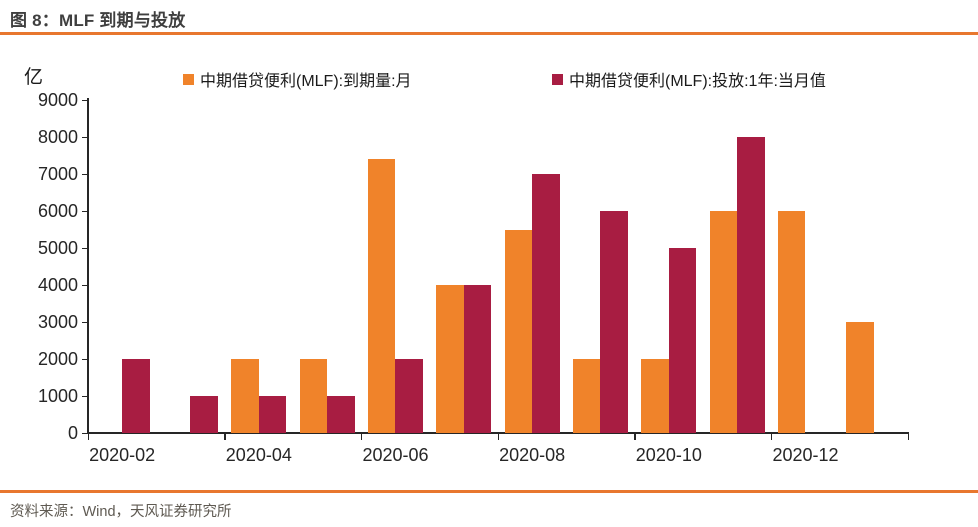 This screenshot has width=978, height=527. I want to click on figure-title: 图 8：MLF 到期与投放, so click(98, 20).